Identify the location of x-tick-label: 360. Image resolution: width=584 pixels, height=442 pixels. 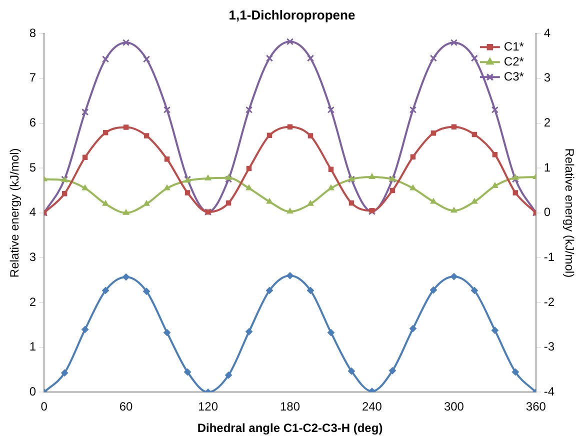
(536, 407).